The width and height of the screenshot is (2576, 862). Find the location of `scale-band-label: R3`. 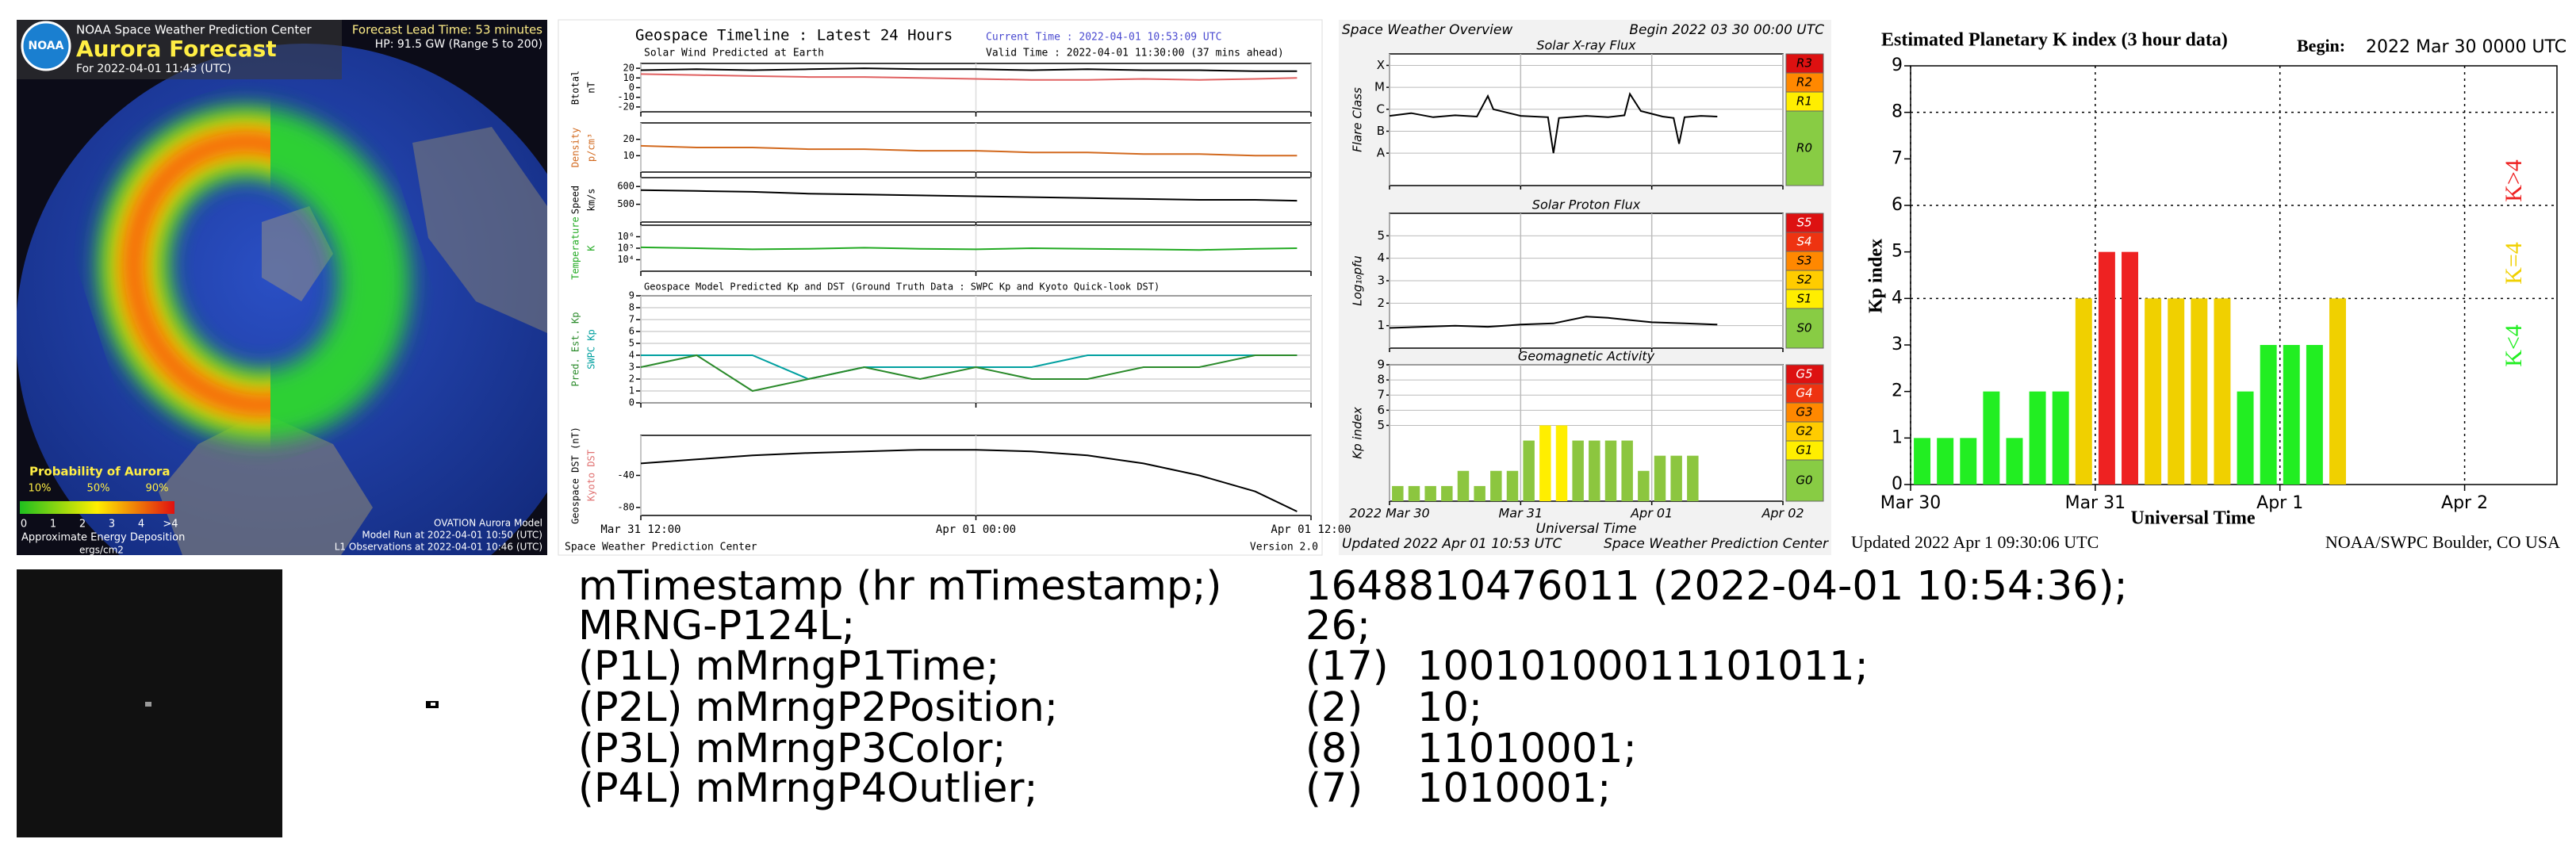

scale-band-label: R3 is located at coordinates (1804, 64).